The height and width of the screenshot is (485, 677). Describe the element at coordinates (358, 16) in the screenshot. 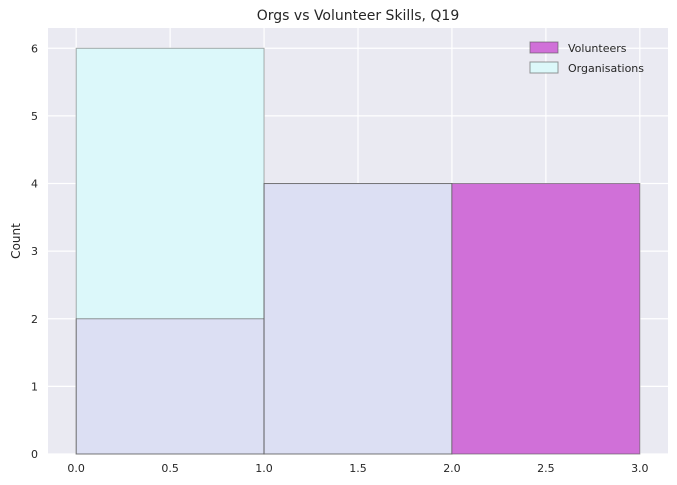

I see `chart-title: Orgs vs Volunteer Skills, Q19` at that location.